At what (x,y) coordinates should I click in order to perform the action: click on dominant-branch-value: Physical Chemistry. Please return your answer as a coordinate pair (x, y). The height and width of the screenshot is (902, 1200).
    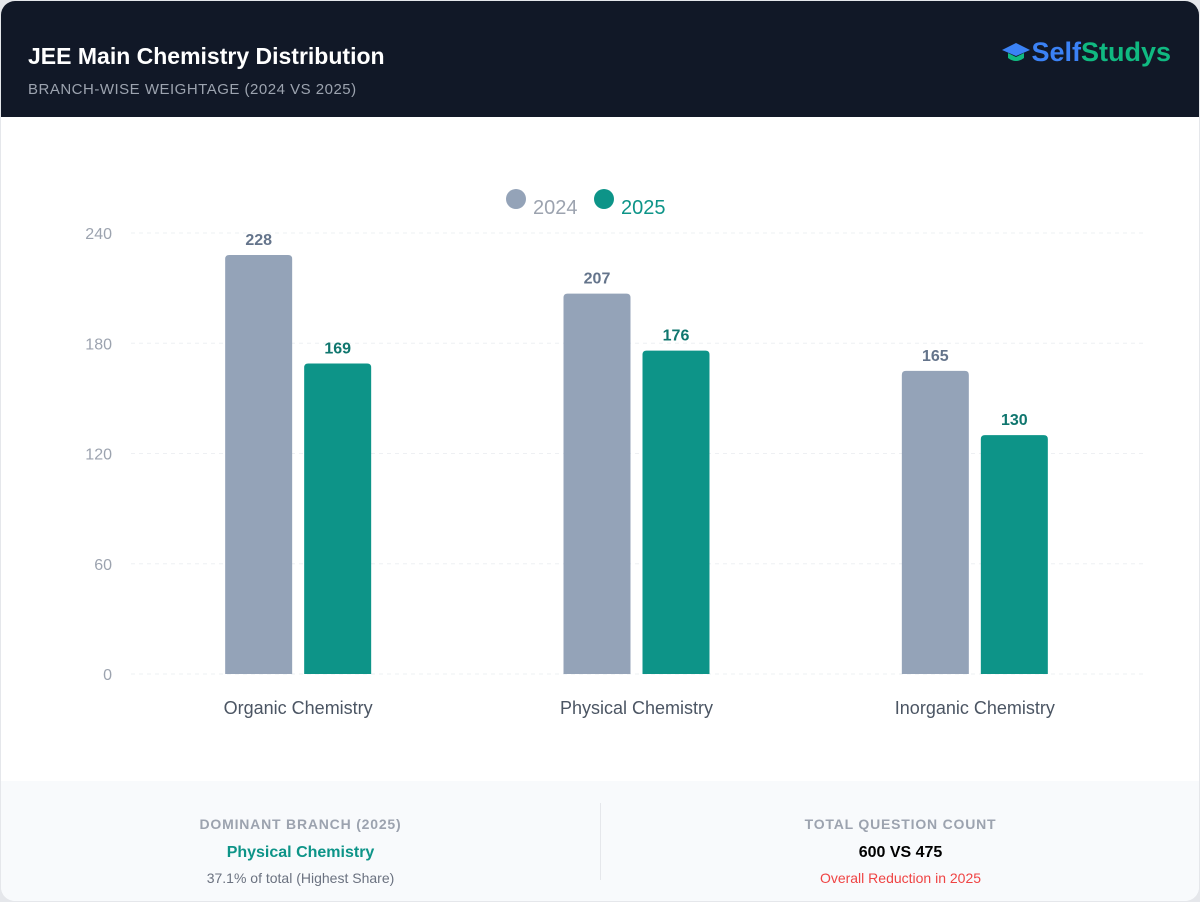
    Looking at the image, I should click on (300, 852).